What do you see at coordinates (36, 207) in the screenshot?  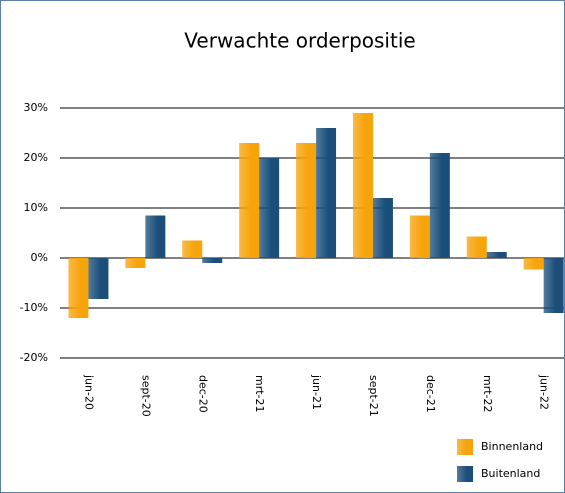 I see `y-tick-label: 10%` at bounding box center [36, 207].